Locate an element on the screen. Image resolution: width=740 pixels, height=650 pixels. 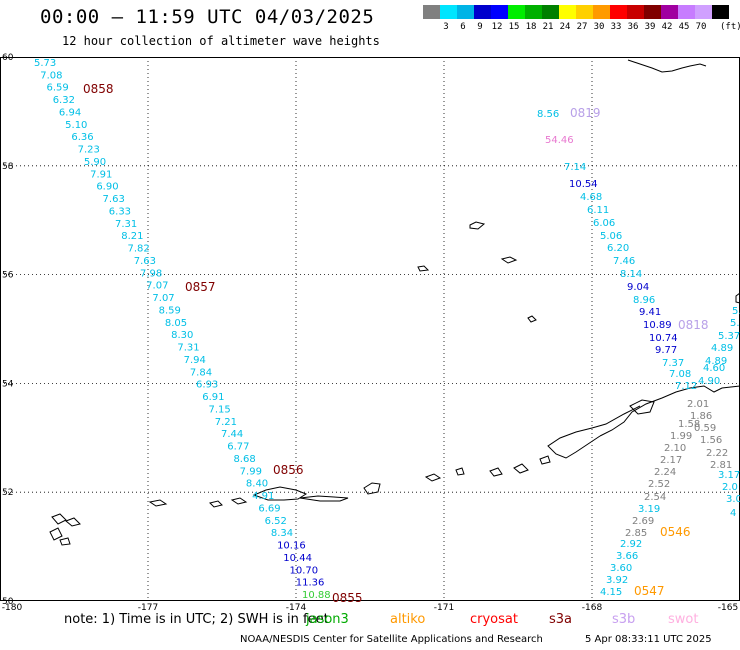
west-track-swh-label: 10.70 is located at coordinates (304, 570).